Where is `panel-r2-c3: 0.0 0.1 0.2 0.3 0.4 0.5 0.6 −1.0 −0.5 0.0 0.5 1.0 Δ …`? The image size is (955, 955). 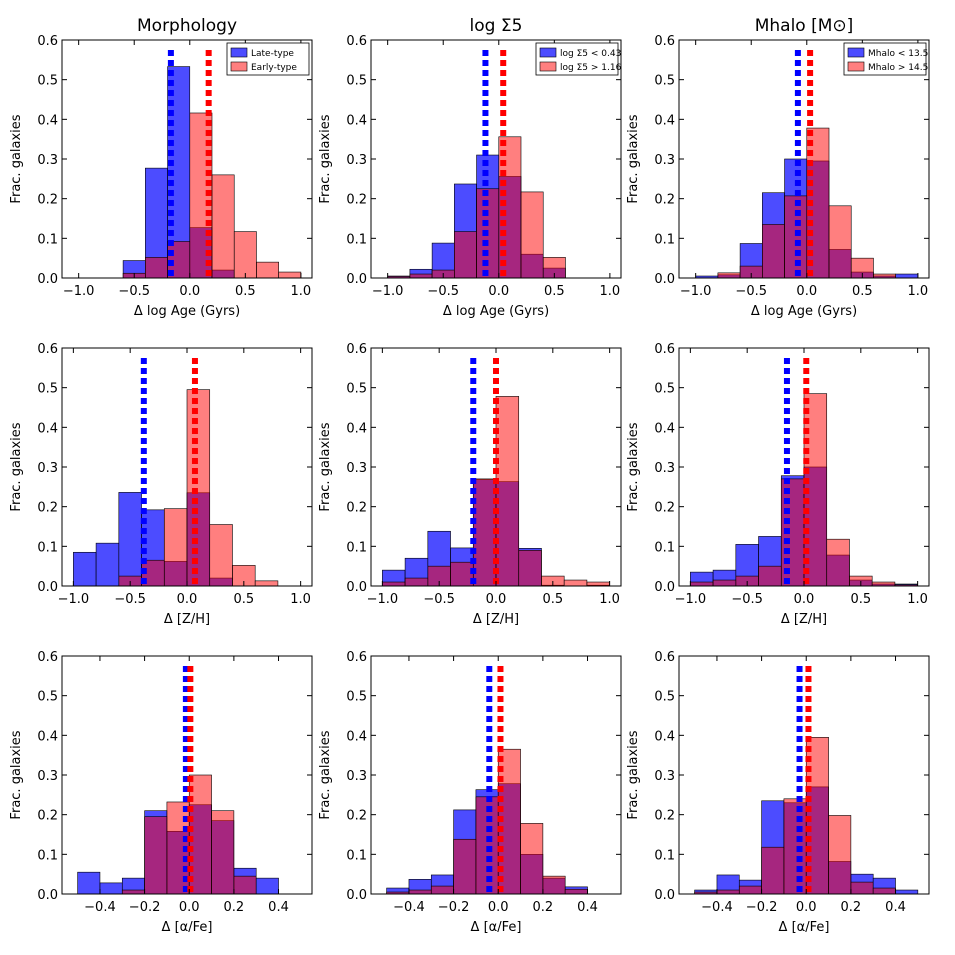
panel-r2-c3: 0.0 0.1 0.2 0.3 0.4 0.5 0.6 −1.0 −0.5 0.0 0.5 1.0 Δ … is located at coordinates (778, 484).